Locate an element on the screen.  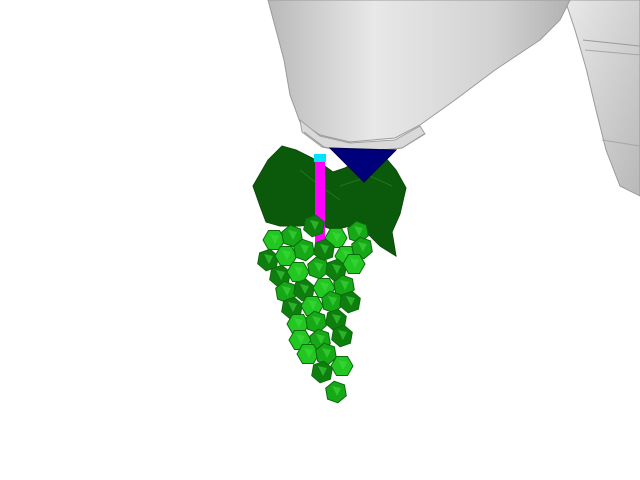
cutting-tool is located at coordinates (320, 199).